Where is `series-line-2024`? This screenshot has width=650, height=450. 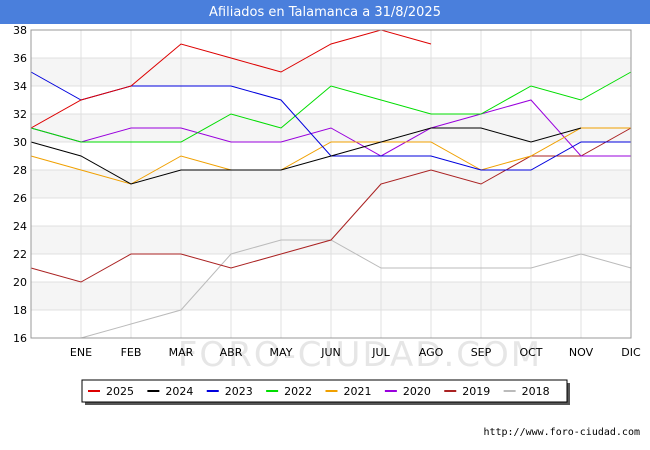 series-line-2024 is located at coordinates (306, 156).